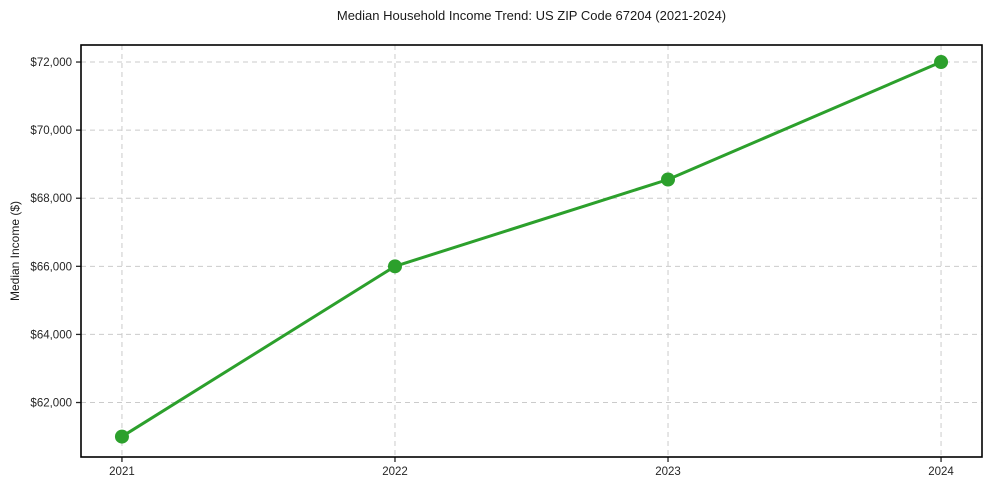 The image size is (989, 490). Describe the element at coordinates (51, 335) in the screenshot. I see `y-tick-label: $64,000` at that location.